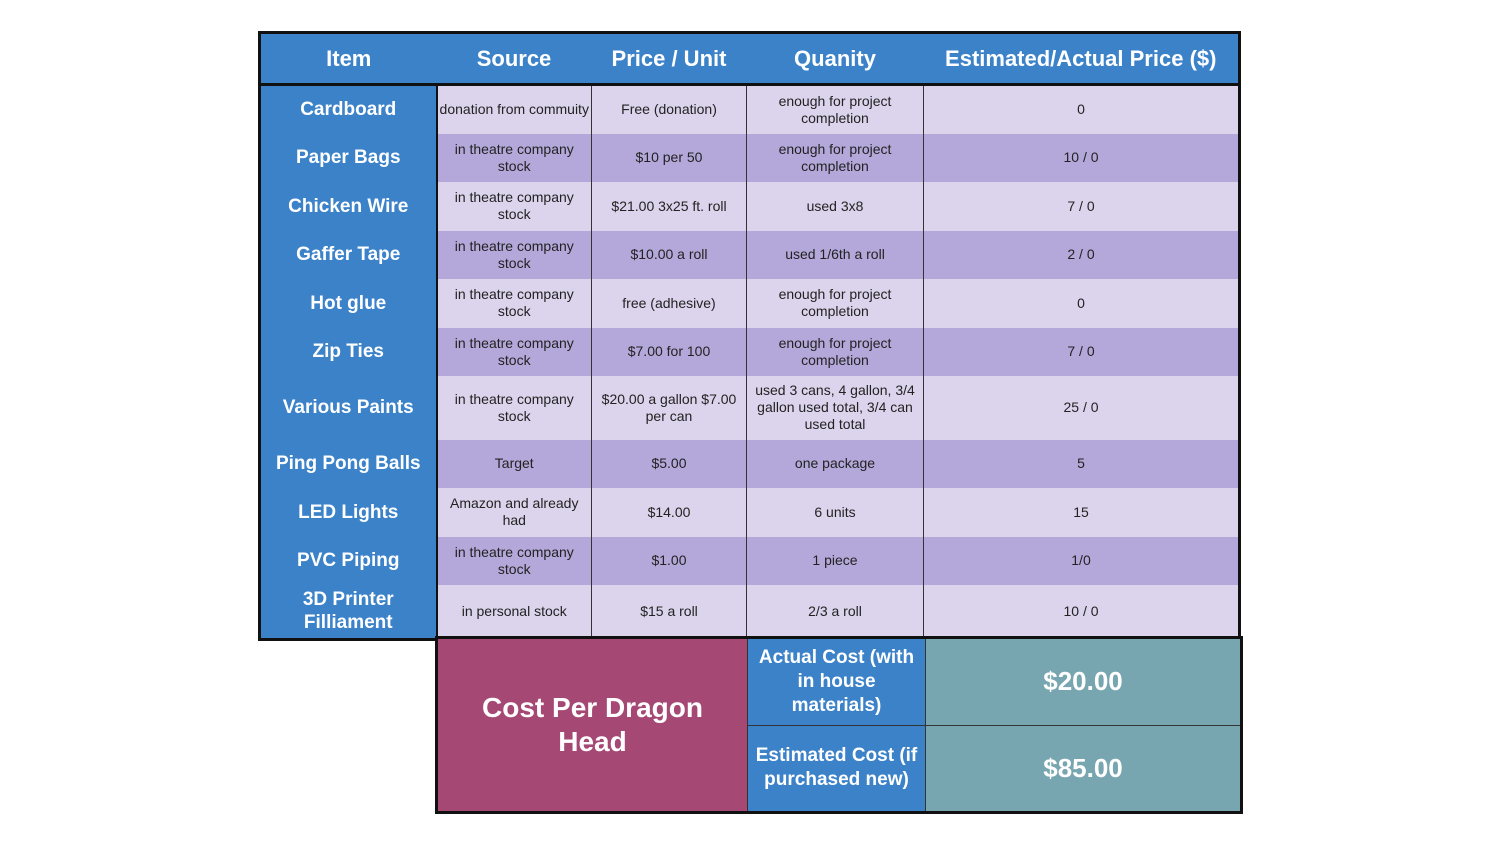  Describe the element at coordinates (669, 407) in the screenshot. I see `price-cell: $20.00 a gallon $7.00 per can` at that location.